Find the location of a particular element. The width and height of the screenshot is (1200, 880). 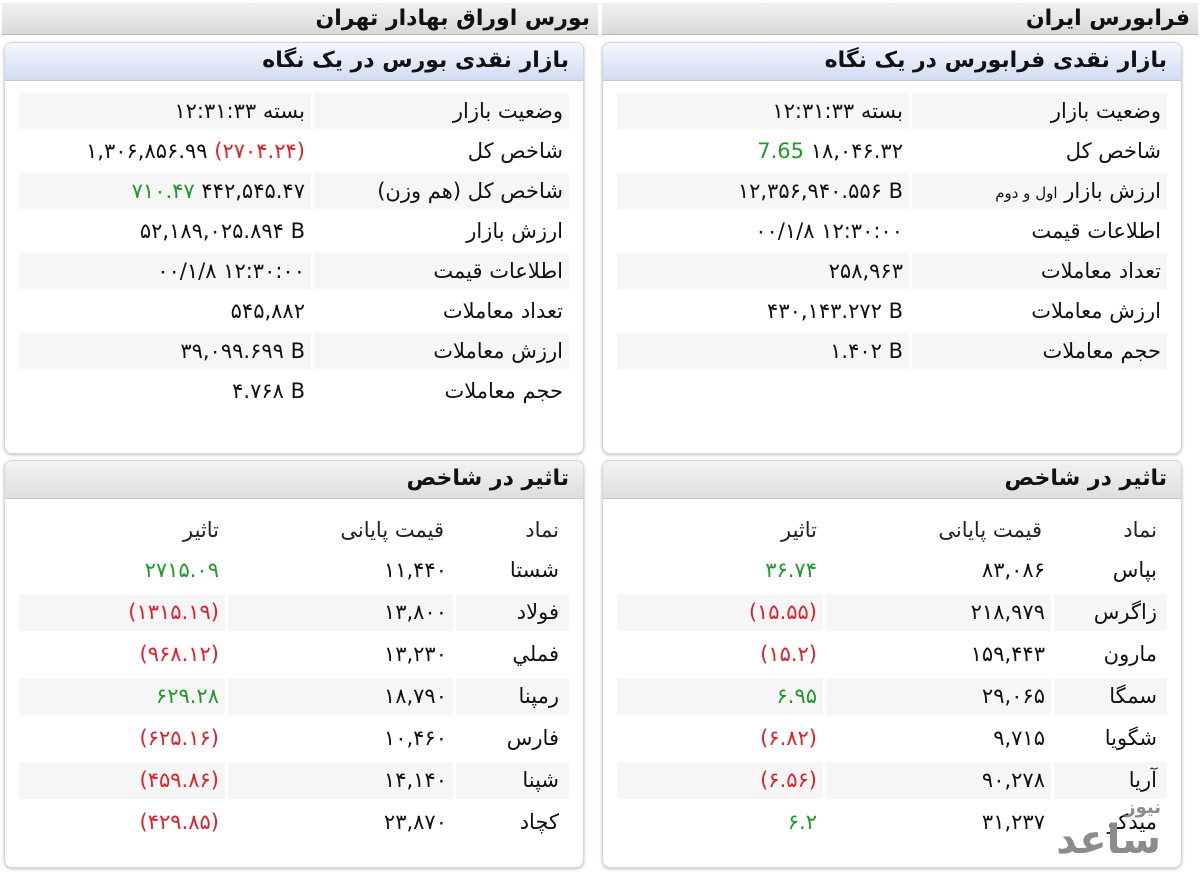

effect-cell: ۳۶.۷۴ is located at coordinates (791, 569).